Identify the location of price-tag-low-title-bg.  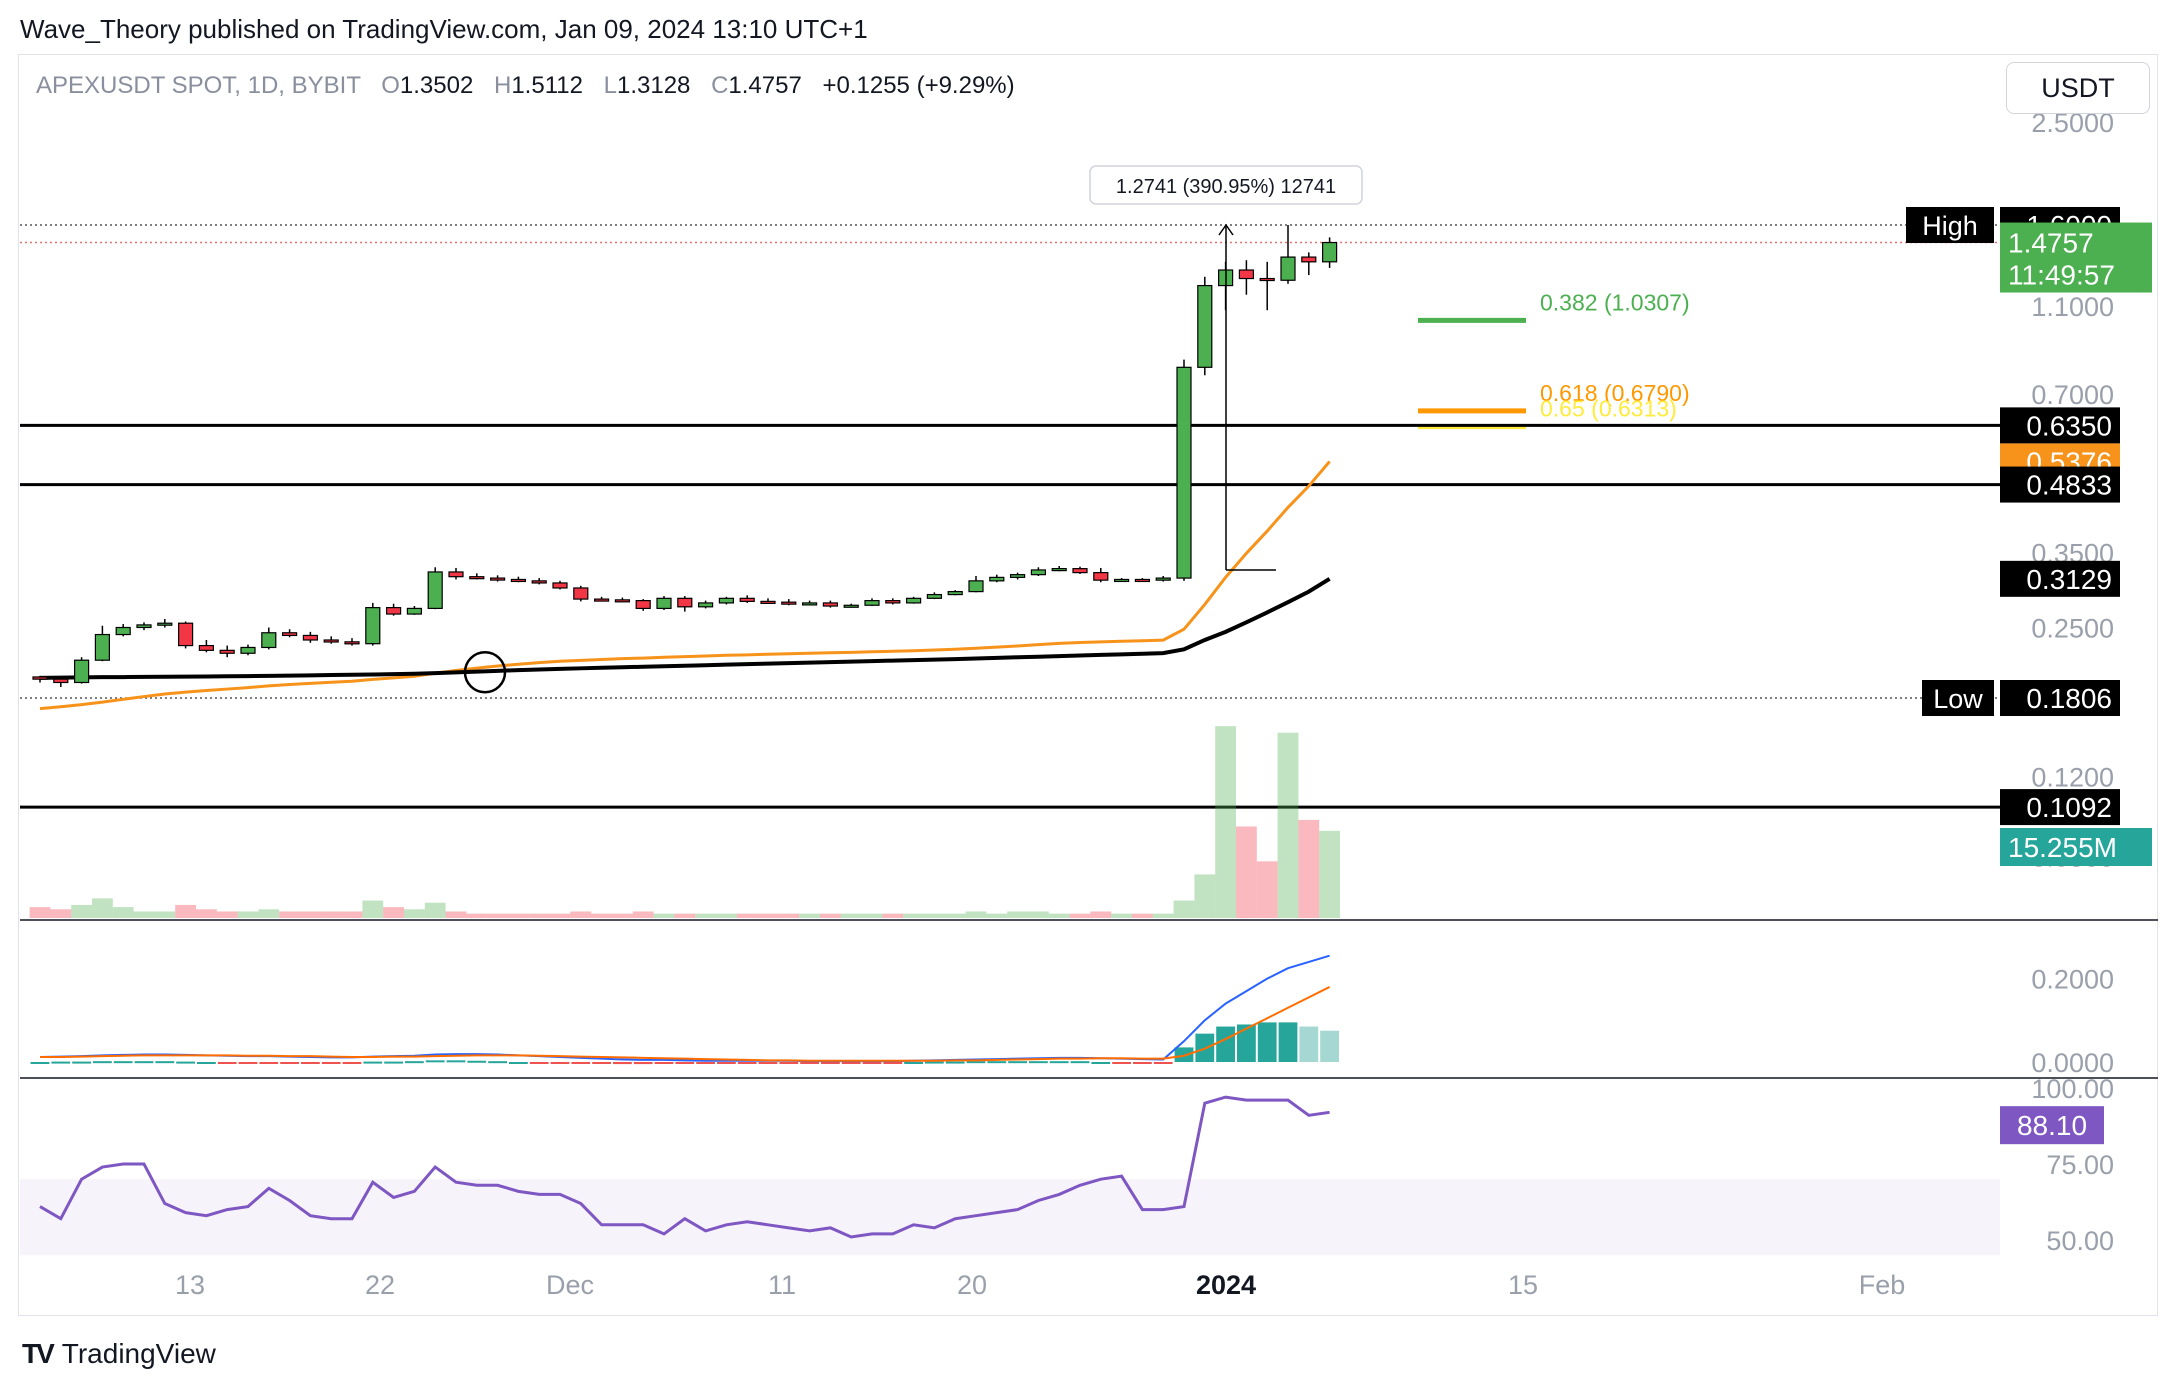
(1958, 698).